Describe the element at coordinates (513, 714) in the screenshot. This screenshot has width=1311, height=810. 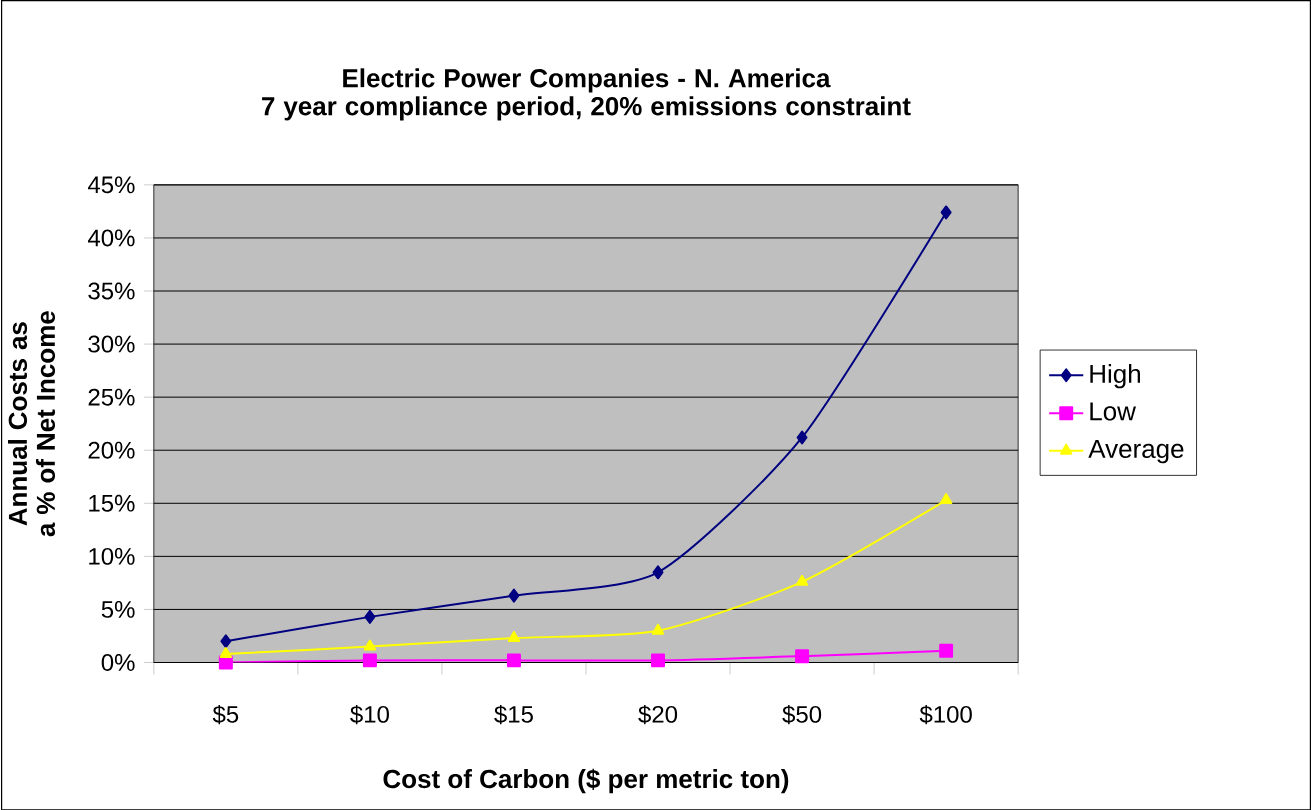
I see `x-tick-label: $15` at that location.